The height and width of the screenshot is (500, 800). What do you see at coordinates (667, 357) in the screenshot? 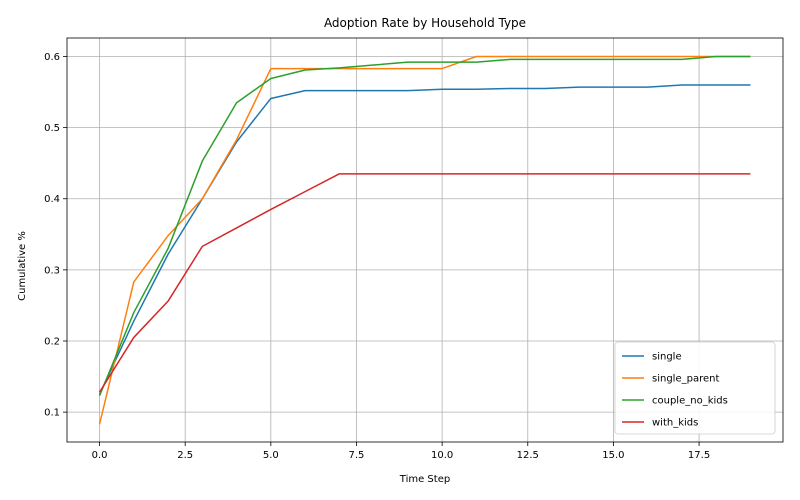
I see `legend-label-single: single` at bounding box center [667, 357].